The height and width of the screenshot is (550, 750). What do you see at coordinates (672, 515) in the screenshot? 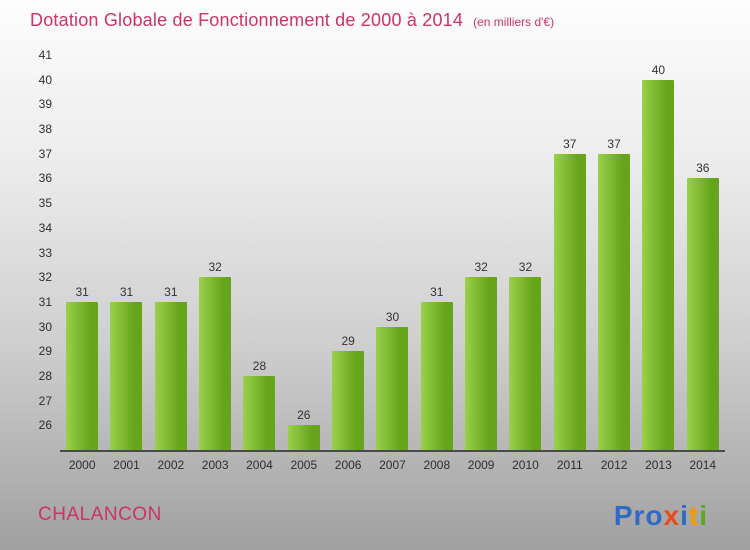
I see `logo-letter: x` at bounding box center [672, 515].